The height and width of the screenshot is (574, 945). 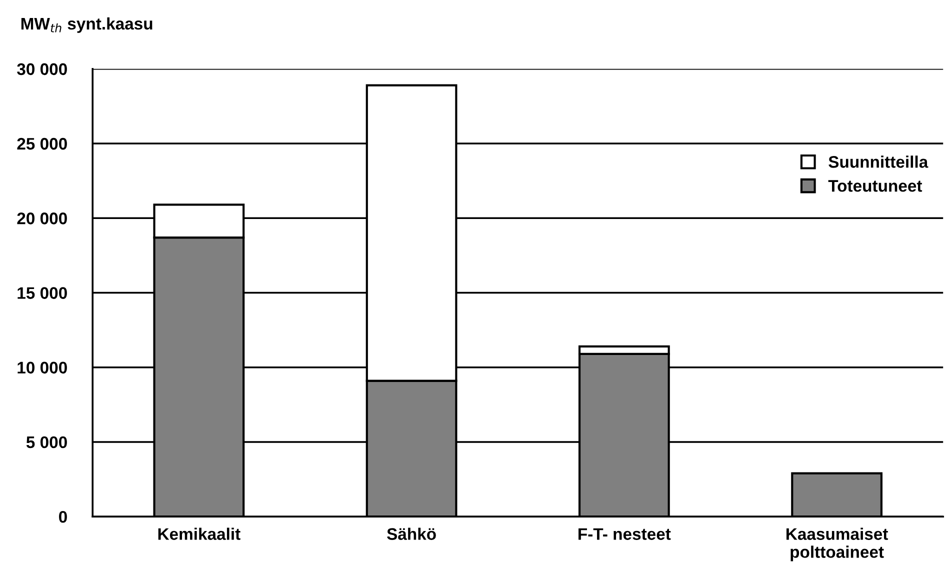 What do you see at coordinates (63, 517) in the screenshot?
I see `y-tick-label: 0` at bounding box center [63, 517].